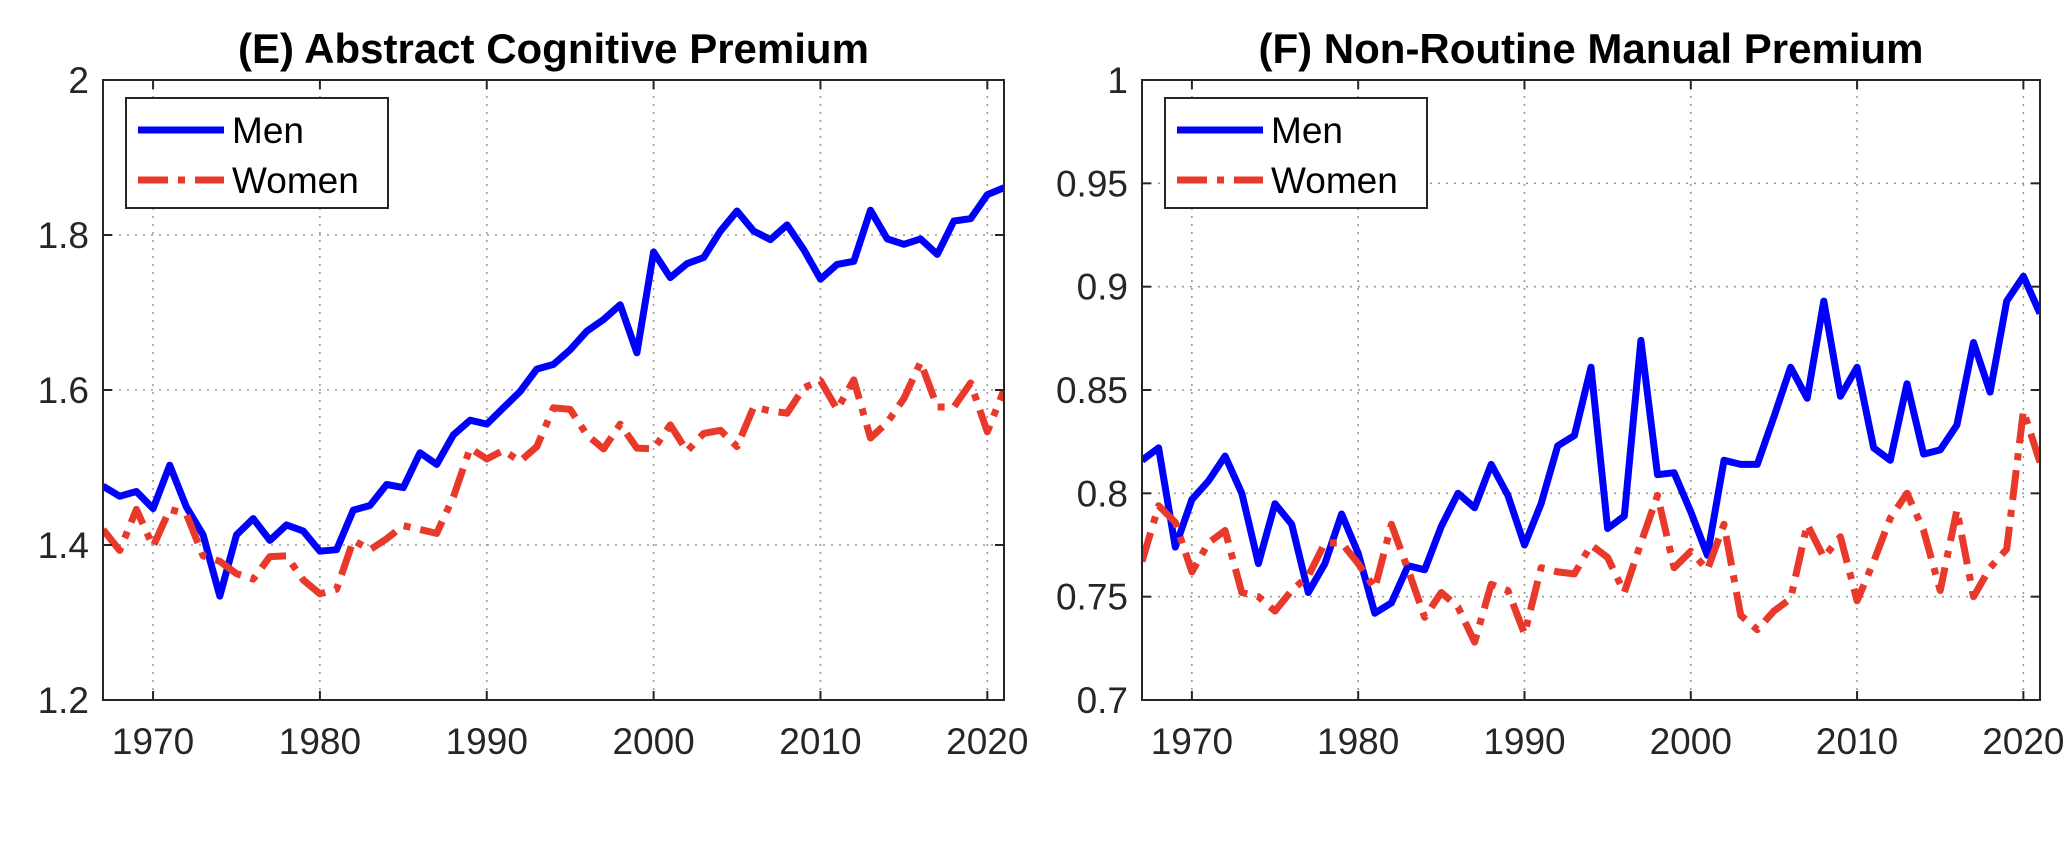 Image resolution: width=2065 pixels, height=848 pixels. Describe the element at coordinates (63, 235) in the screenshot. I see `y-tick-label: 1.8` at that location.